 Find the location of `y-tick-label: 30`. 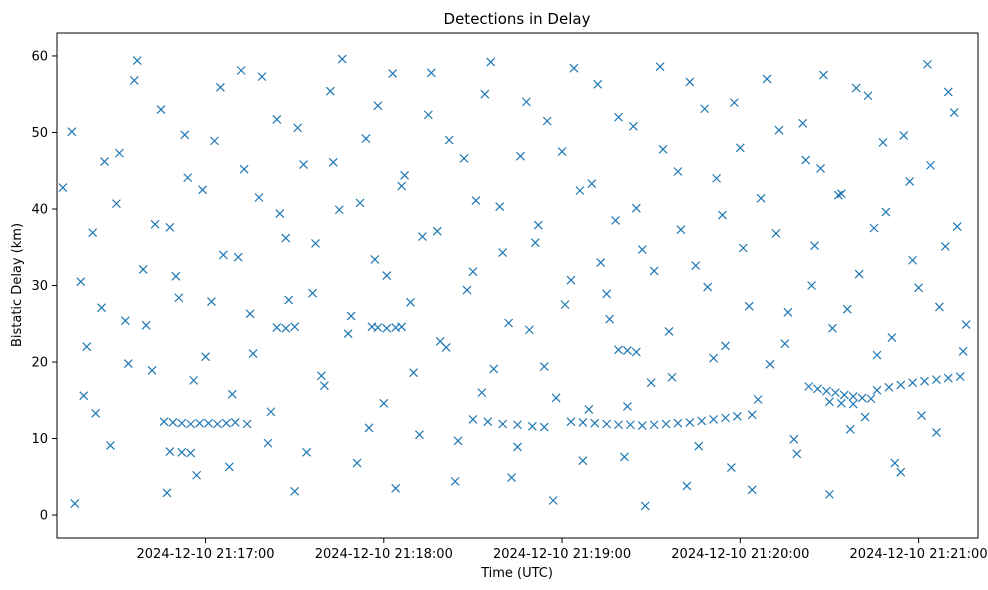

y-tick-label: 30 is located at coordinates (39, 286).